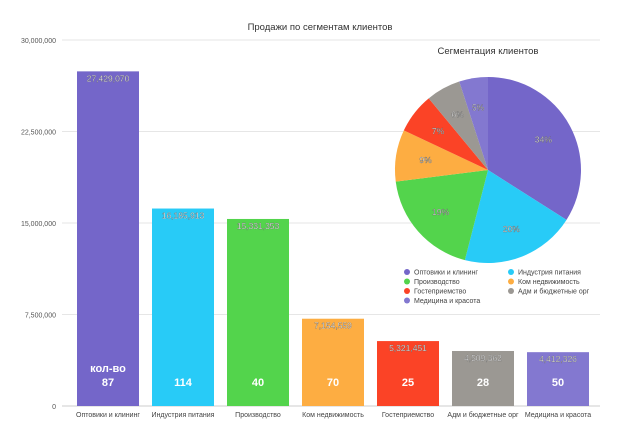  I want to click on legend-label: Индустрия питания, so click(549, 273).